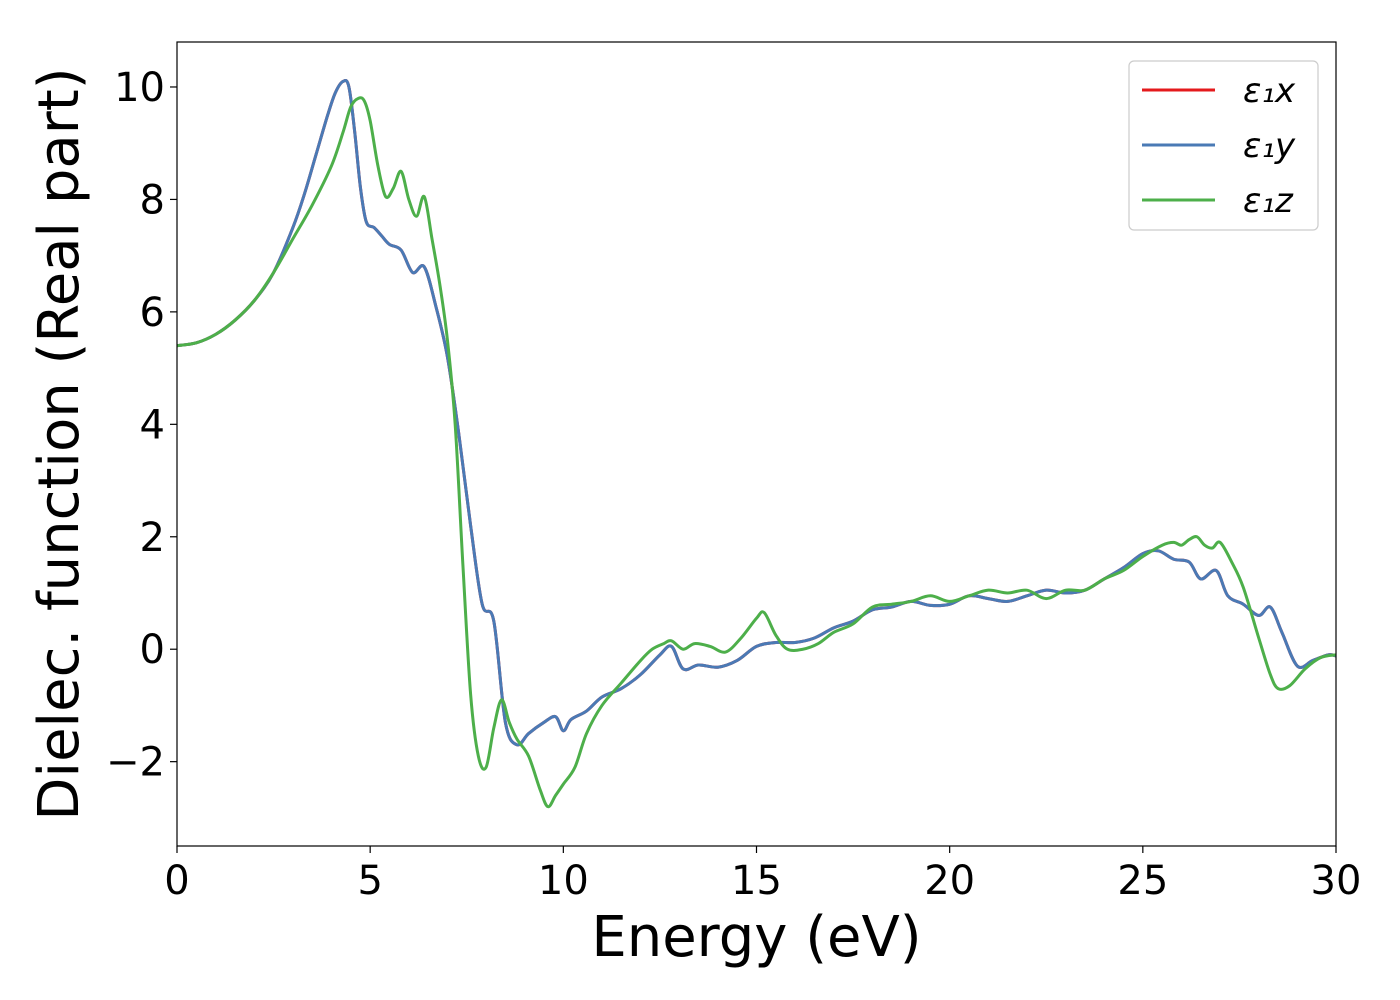 This screenshot has height=1000, width=1400. Describe the element at coordinates (1269, 91) in the screenshot. I see `legend-label-1: ε₁x` at that location.